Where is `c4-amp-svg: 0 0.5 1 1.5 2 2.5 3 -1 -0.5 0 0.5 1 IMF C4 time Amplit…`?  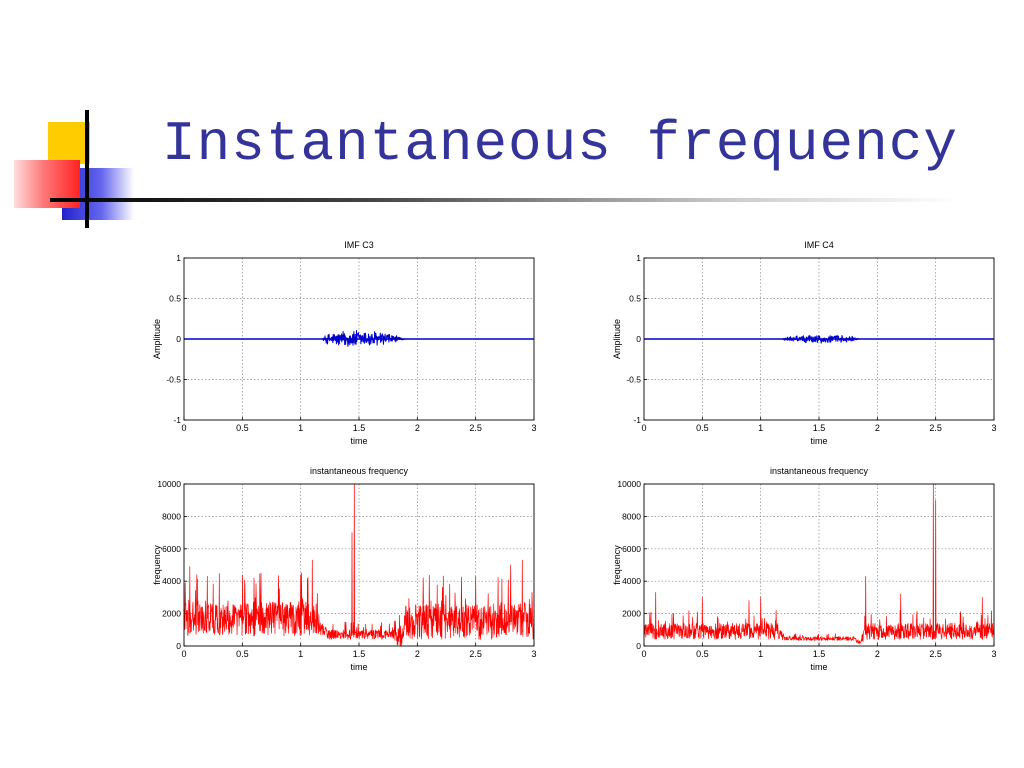
c4-amp-svg: 0 0.5 1 1.5 2 2.5 3 -1 -0.5 0 0.5 1 IMF C4 time Amplit… is located at coordinates (804, 343).